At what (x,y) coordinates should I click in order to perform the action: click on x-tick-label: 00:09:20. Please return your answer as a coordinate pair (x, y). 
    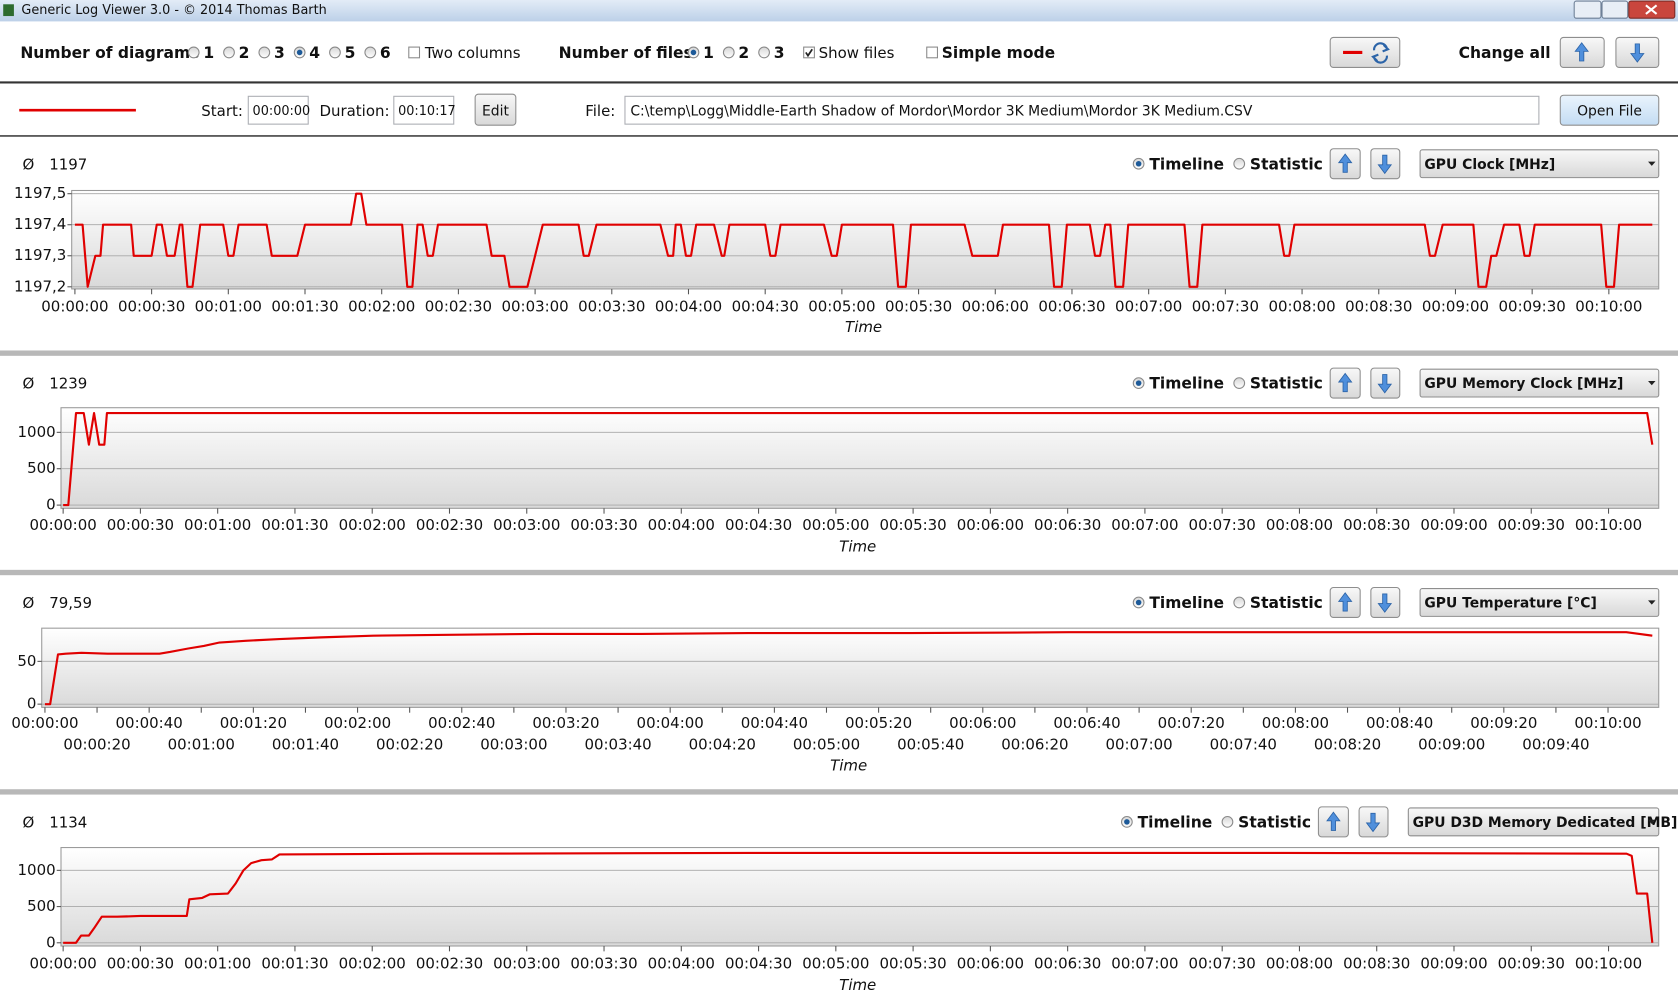
    Looking at the image, I should click on (1503, 723).